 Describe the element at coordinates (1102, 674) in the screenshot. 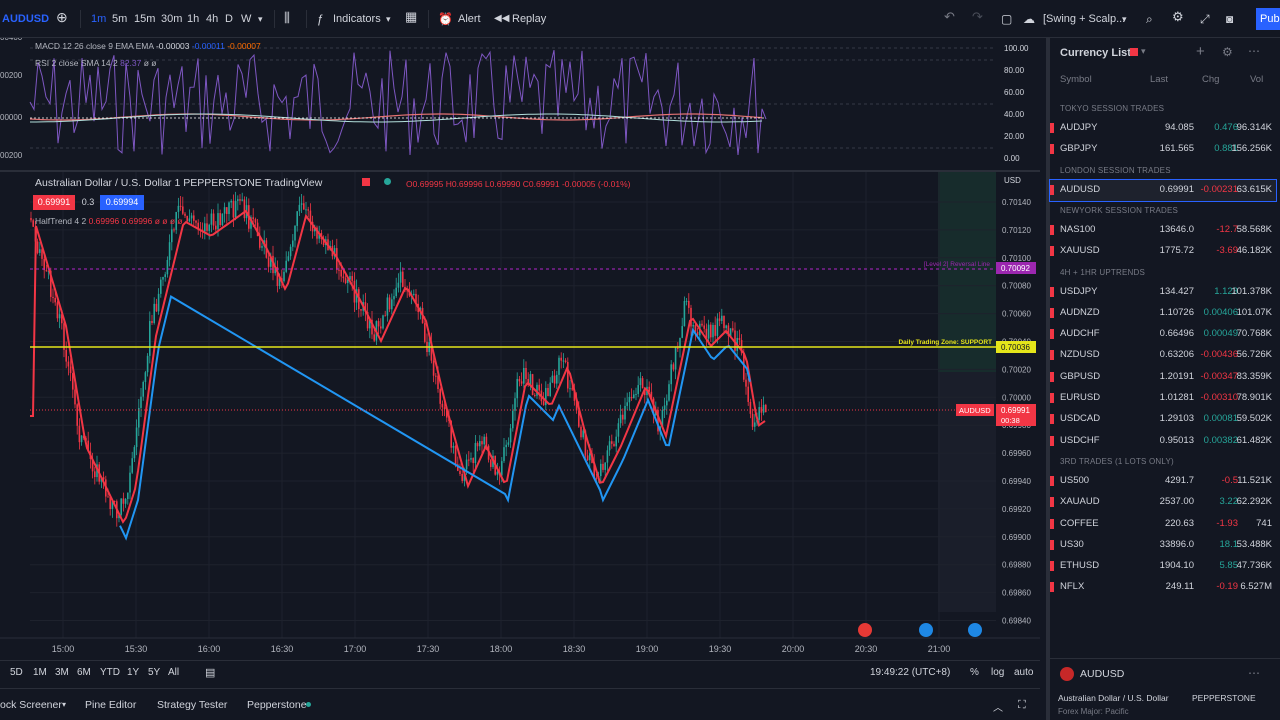

I see `detail-symbol: AUDUSD` at that location.